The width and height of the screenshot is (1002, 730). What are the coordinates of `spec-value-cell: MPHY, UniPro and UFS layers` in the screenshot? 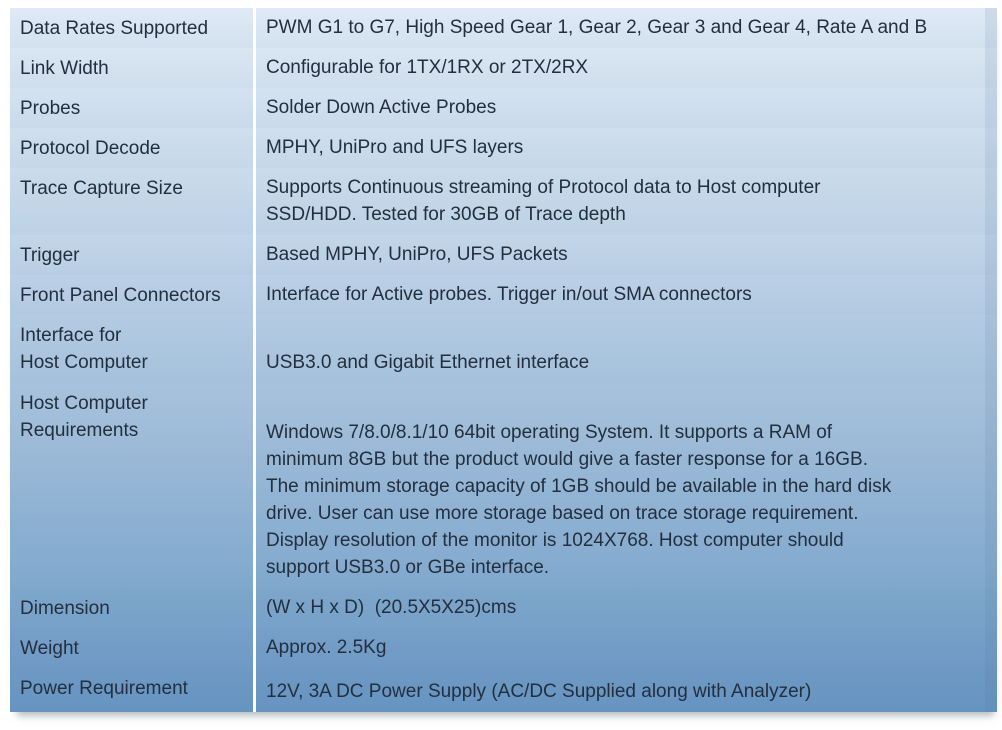 It's located at (395, 147).